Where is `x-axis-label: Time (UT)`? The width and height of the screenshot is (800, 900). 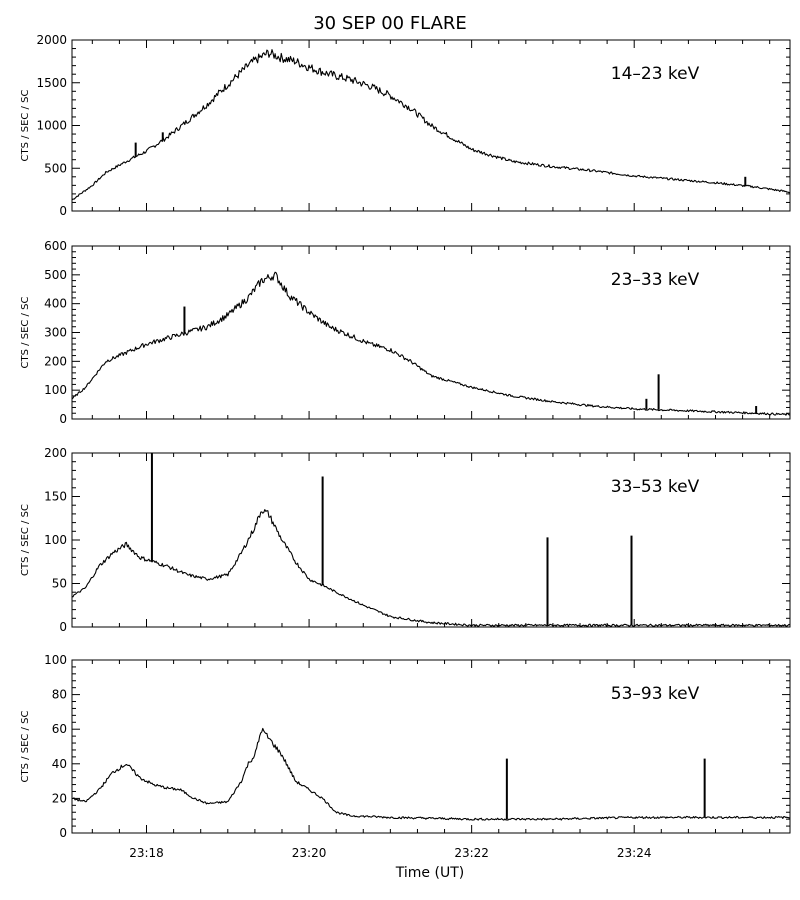 x-axis-label: Time (UT) is located at coordinates (429, 873).